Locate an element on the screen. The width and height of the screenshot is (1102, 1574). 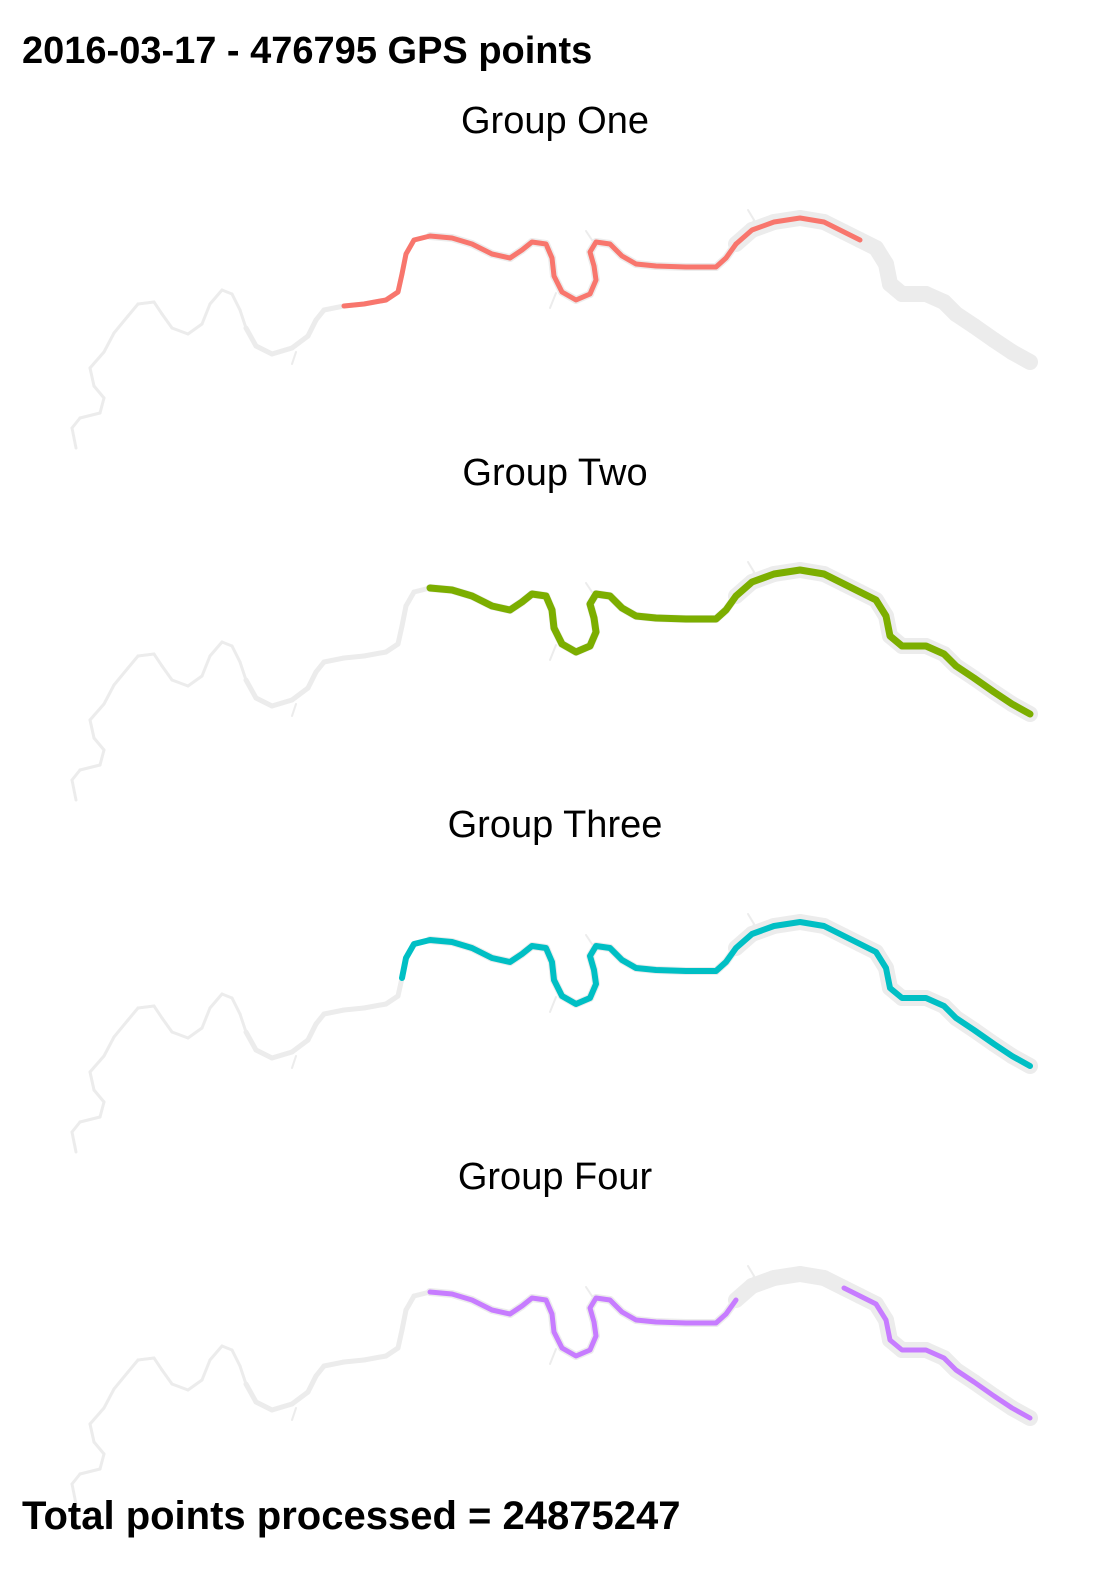
panel-title: Group Three is located at coordinates (555, 825).